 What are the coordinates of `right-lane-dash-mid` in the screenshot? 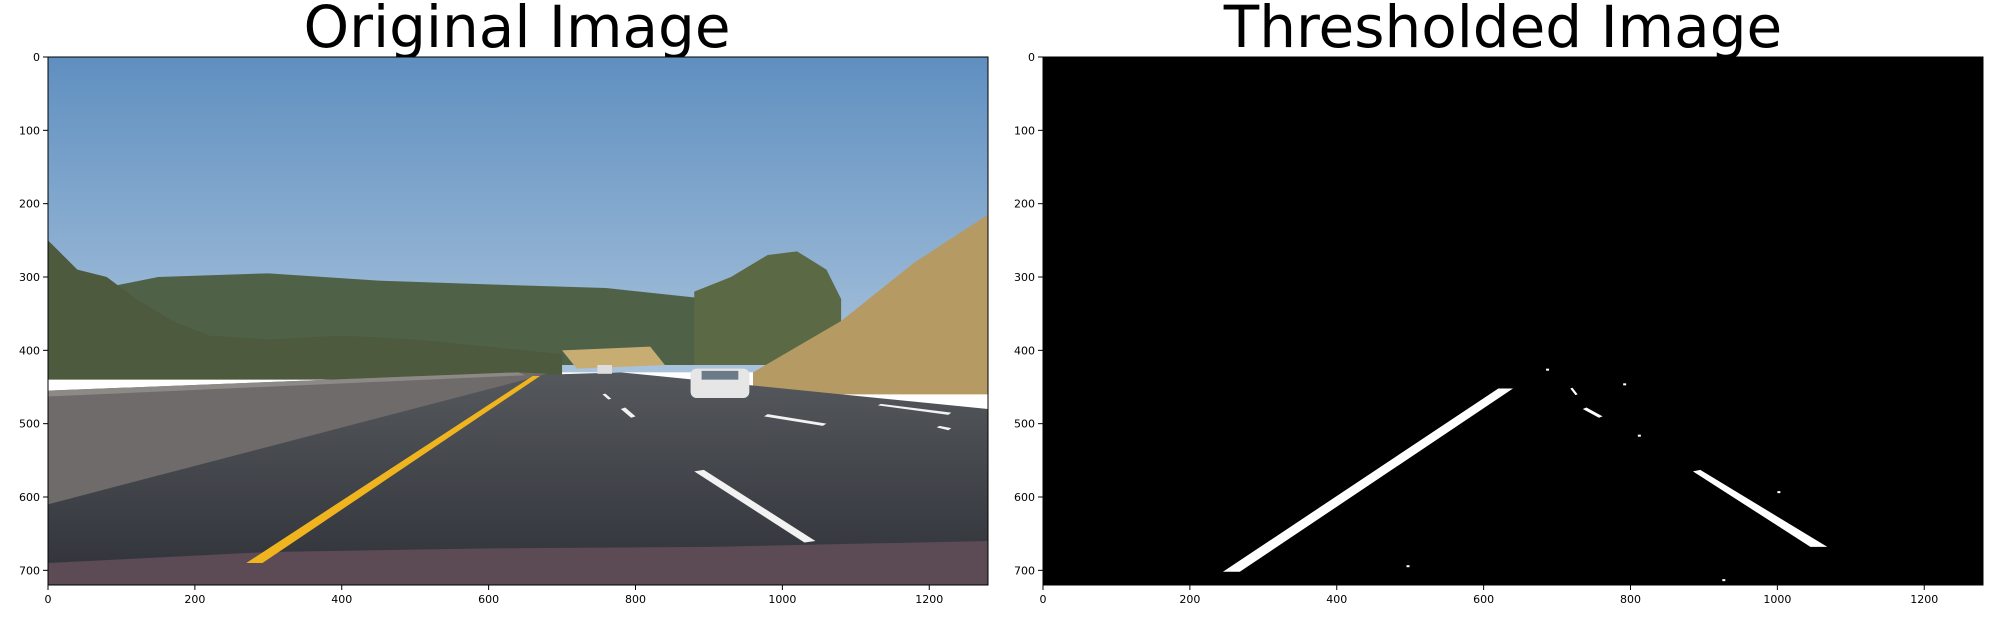 It's located at (1592, 412).